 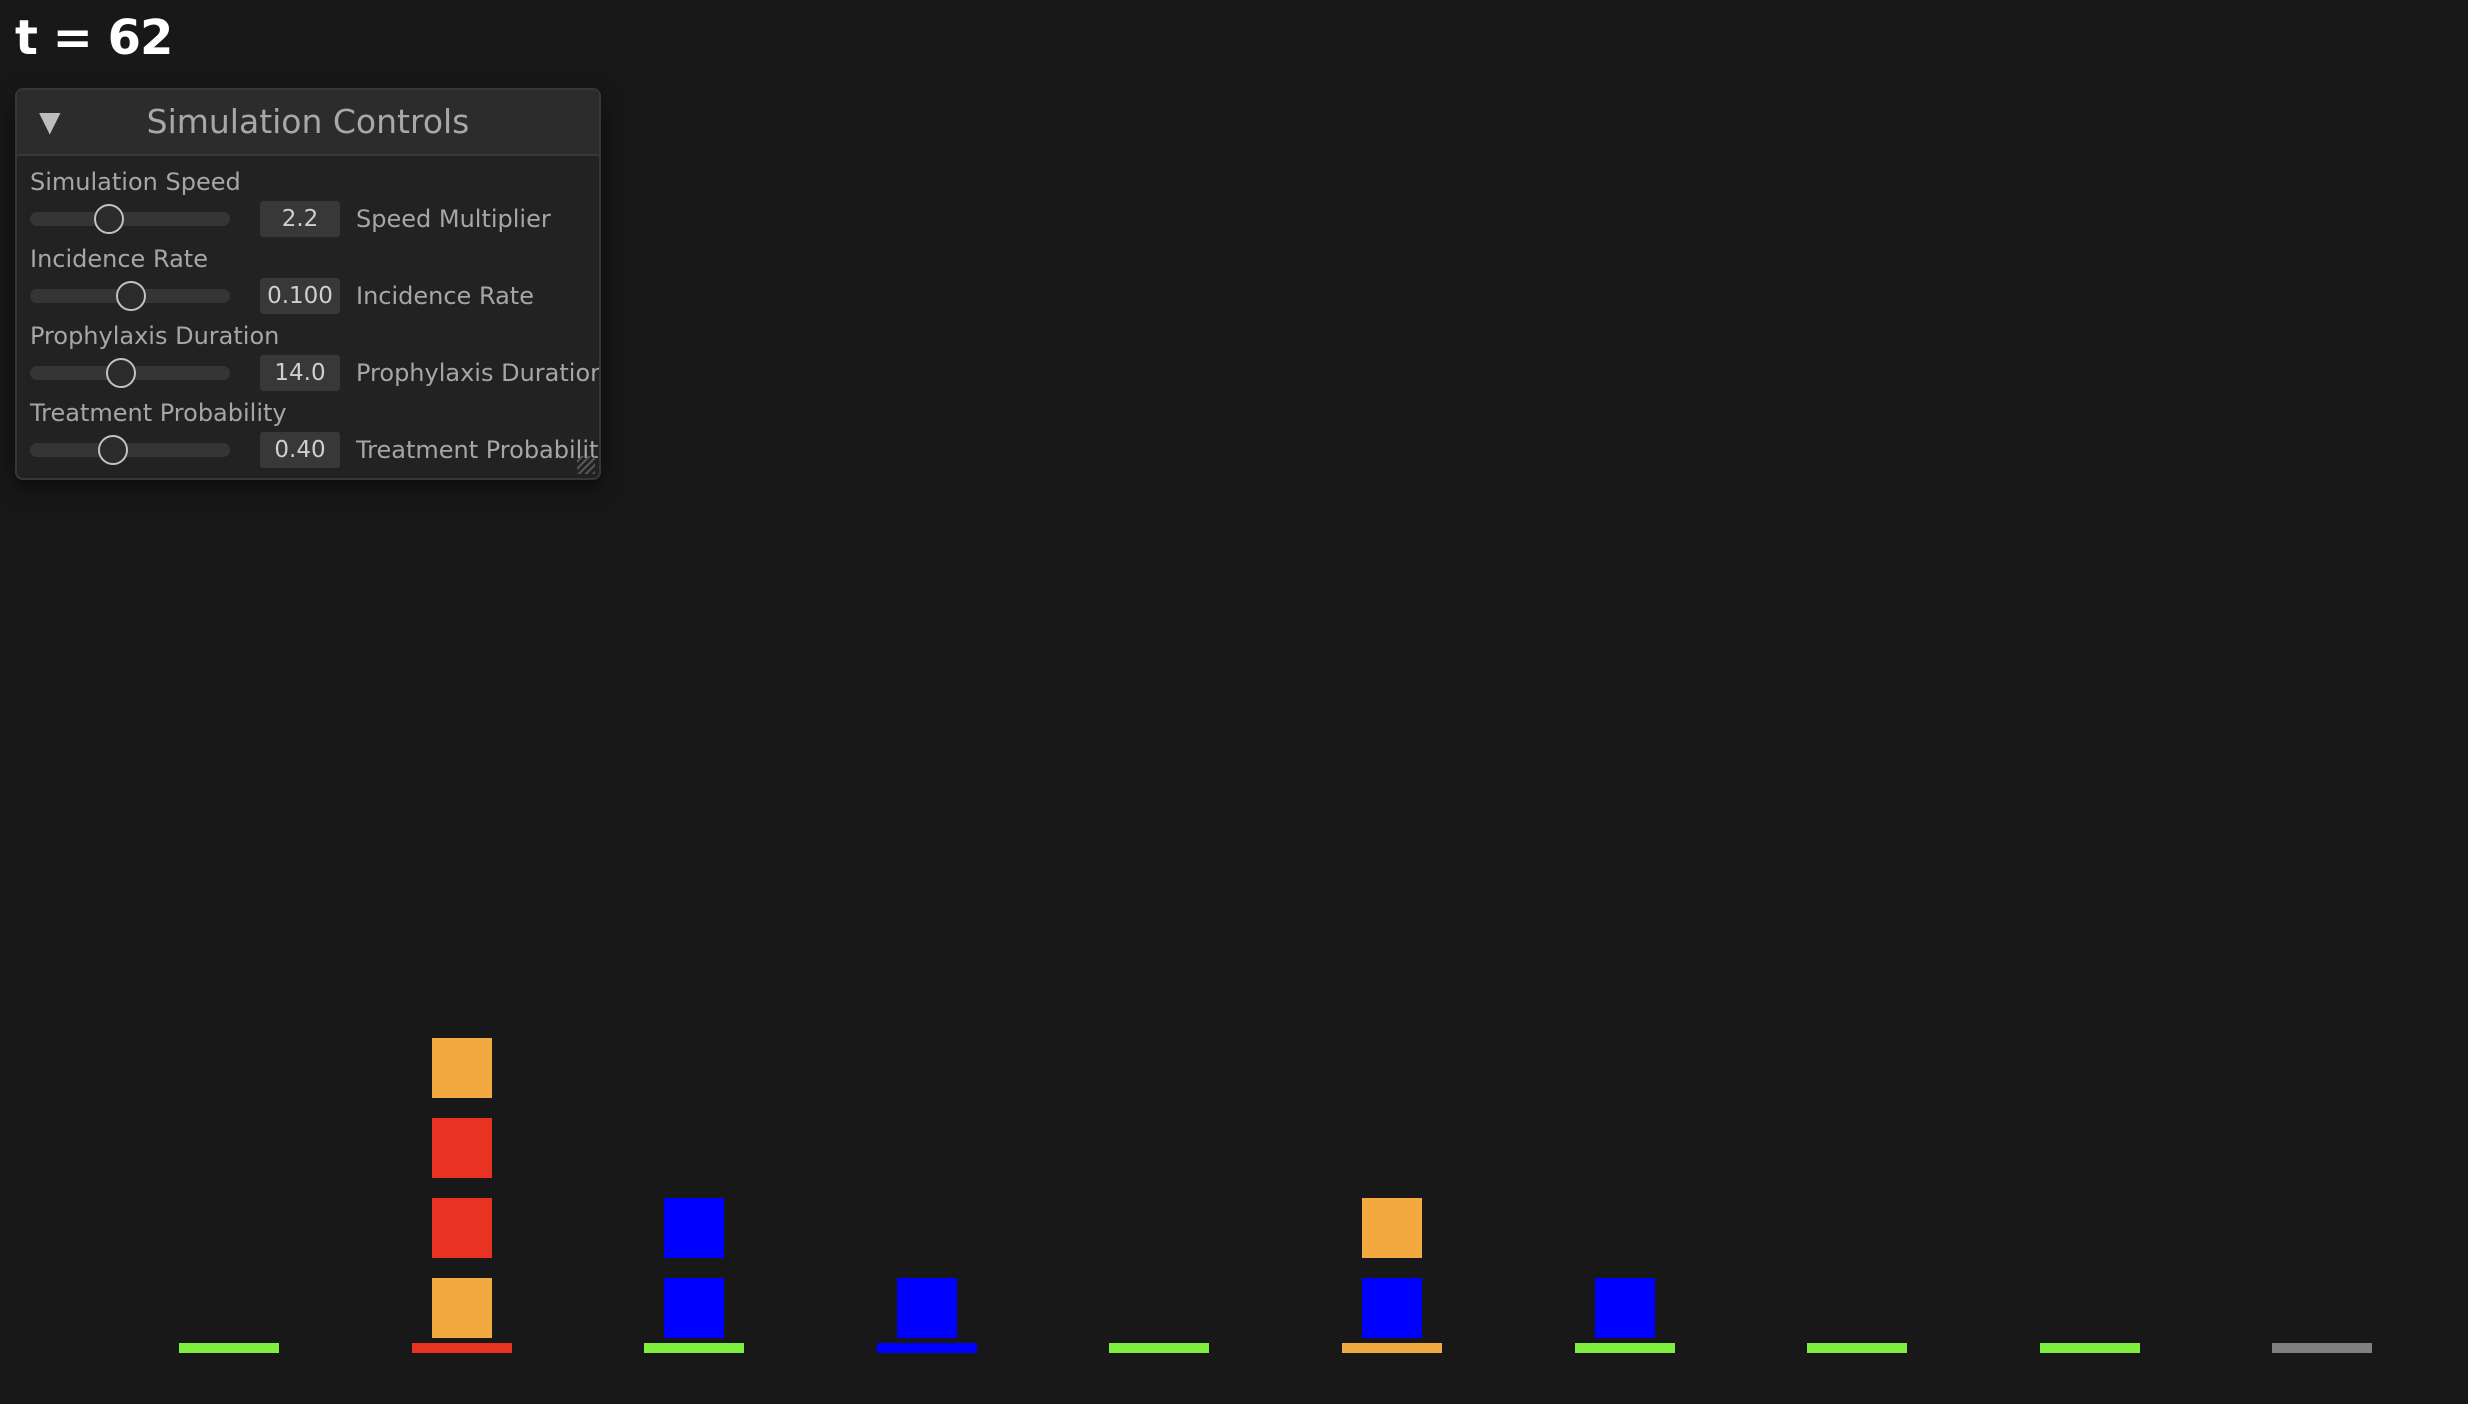 What do you see at coordinates (130, 219) in the screenshot?
I see `speed-slider` at bounding box center [130, 219].